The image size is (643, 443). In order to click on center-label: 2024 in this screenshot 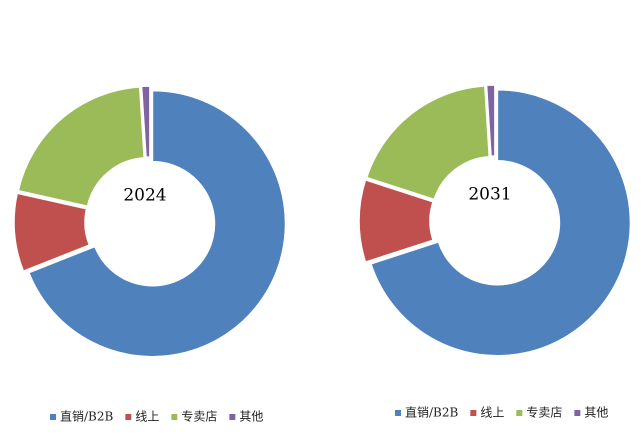, I will do `click(144, 196)`.